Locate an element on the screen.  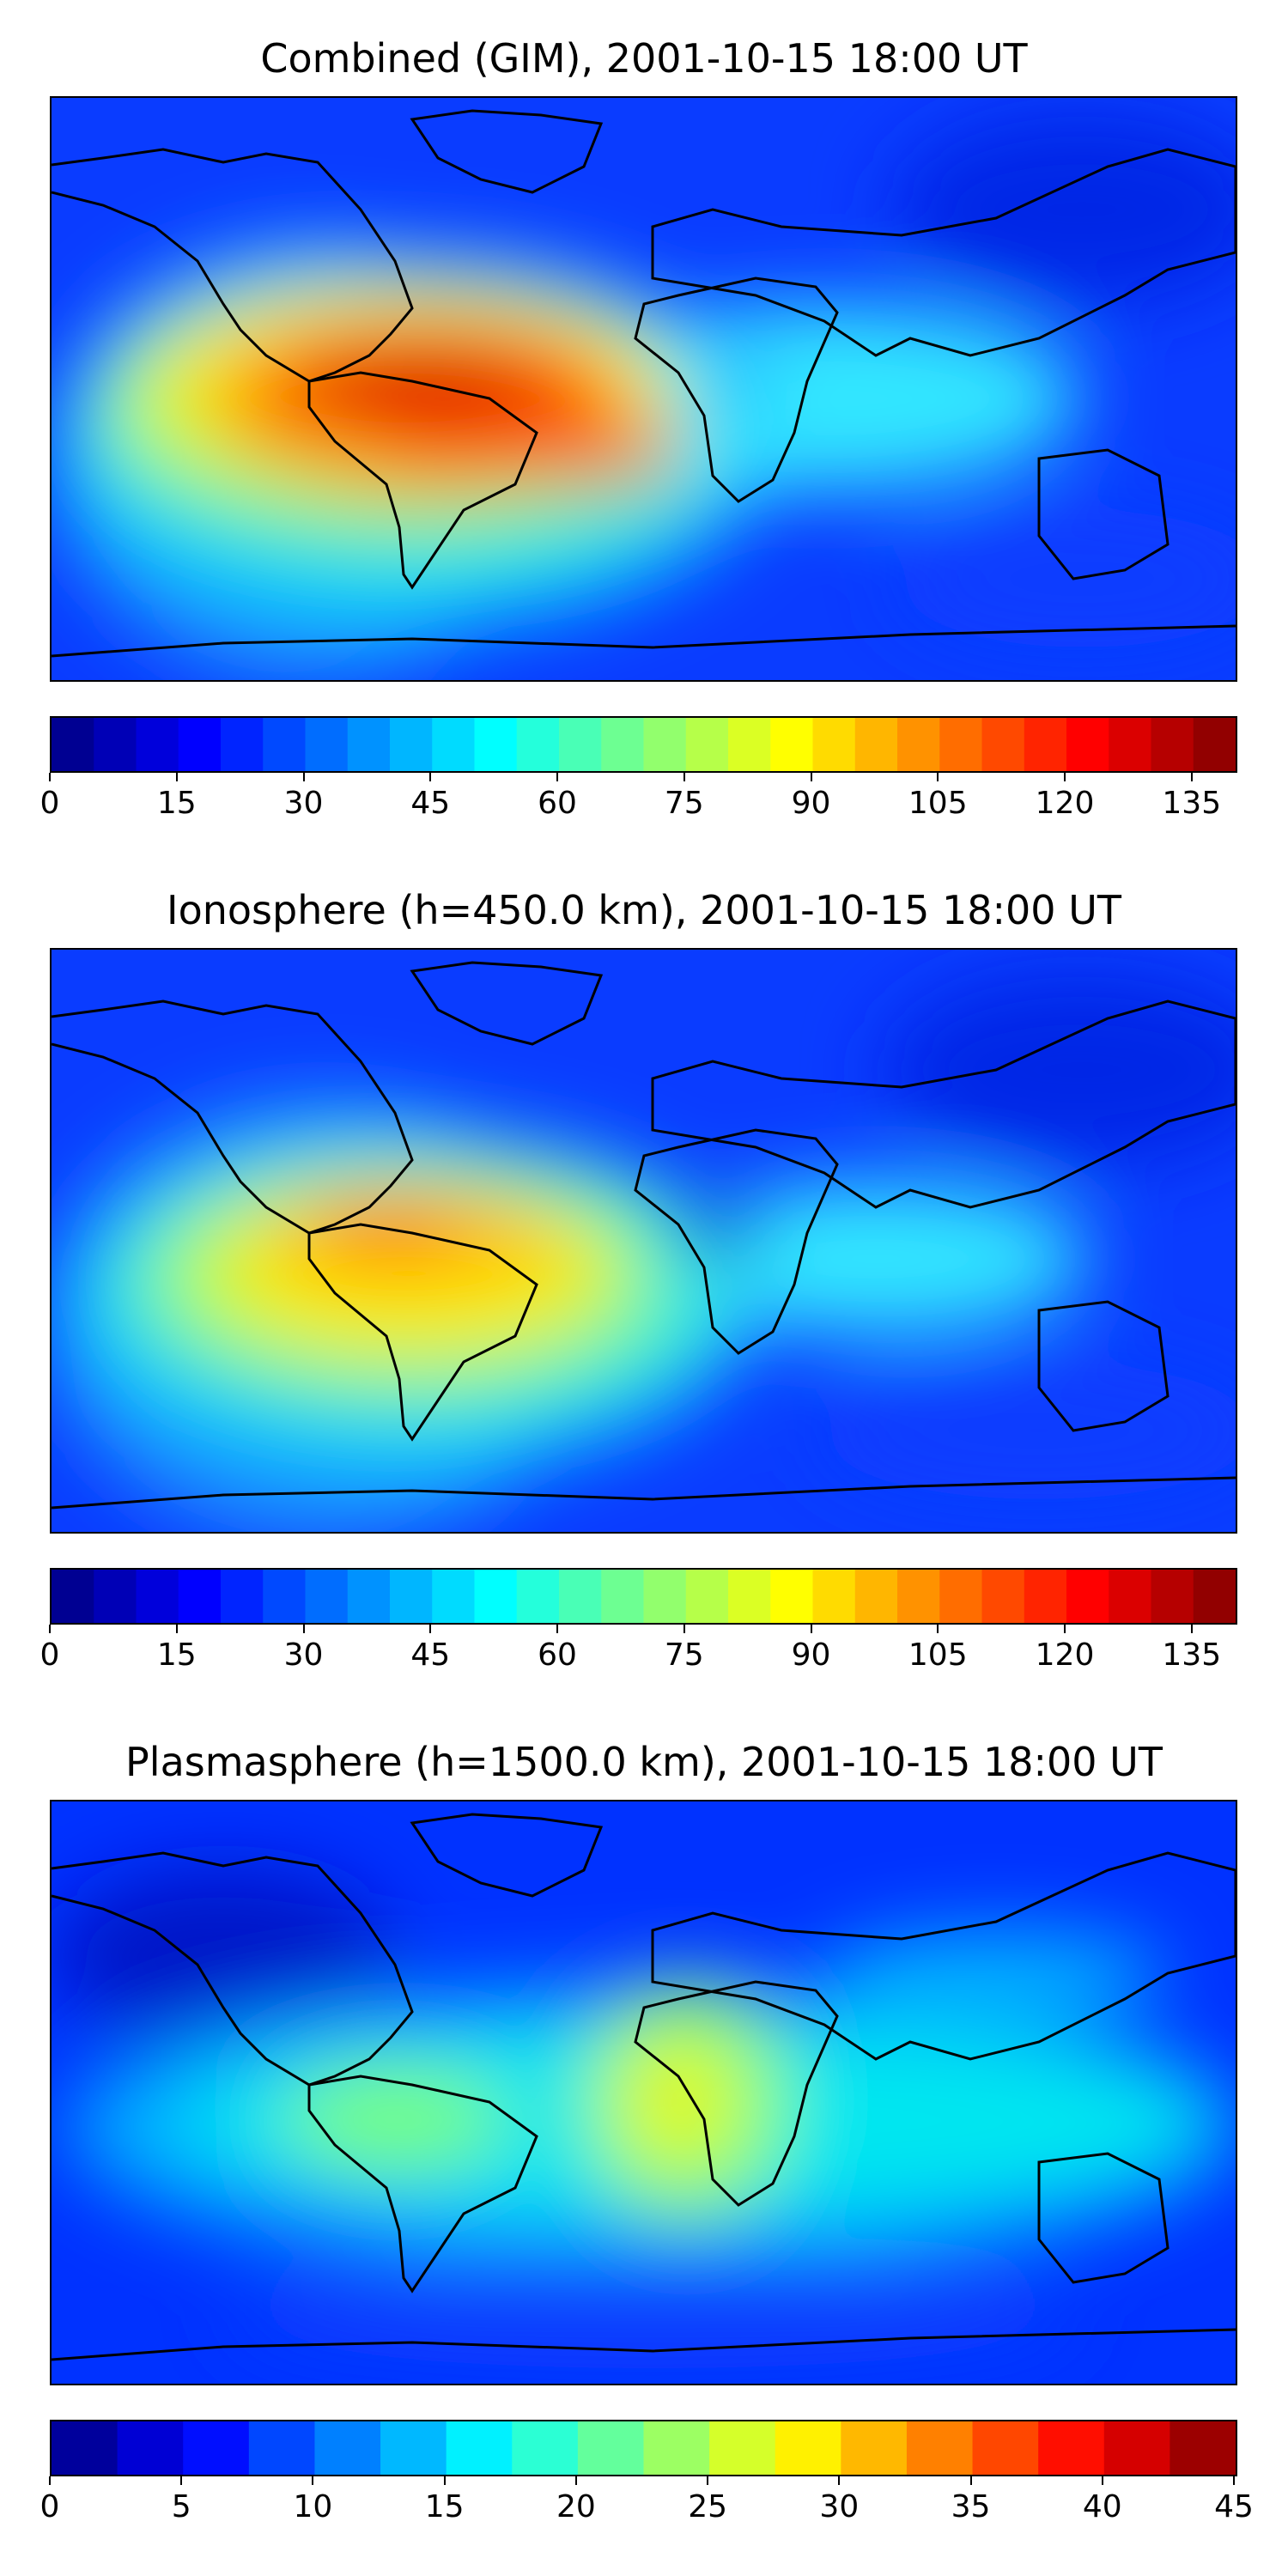
colorbar-tick-label: 5 is located at coordinates (181, 2507).